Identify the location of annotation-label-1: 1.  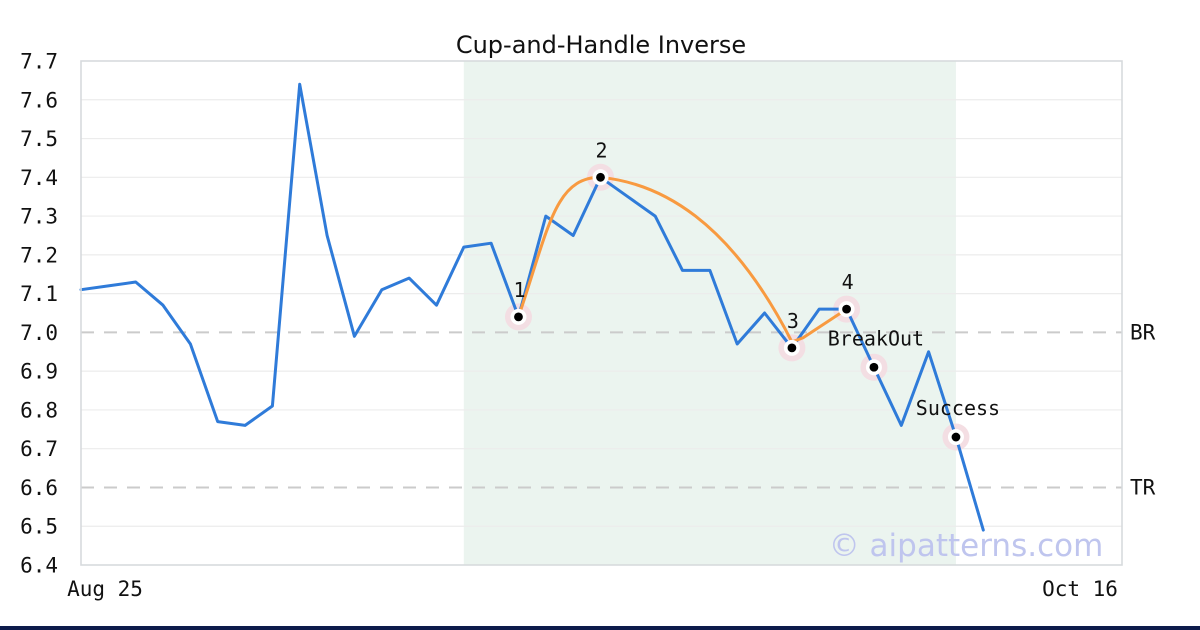
(519, 290).